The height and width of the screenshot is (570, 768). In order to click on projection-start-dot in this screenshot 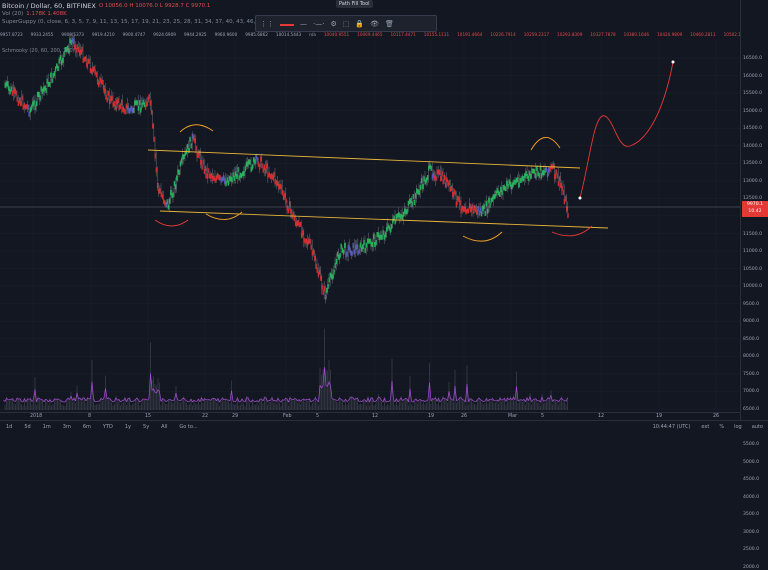, I will do `click(580, 198)`.